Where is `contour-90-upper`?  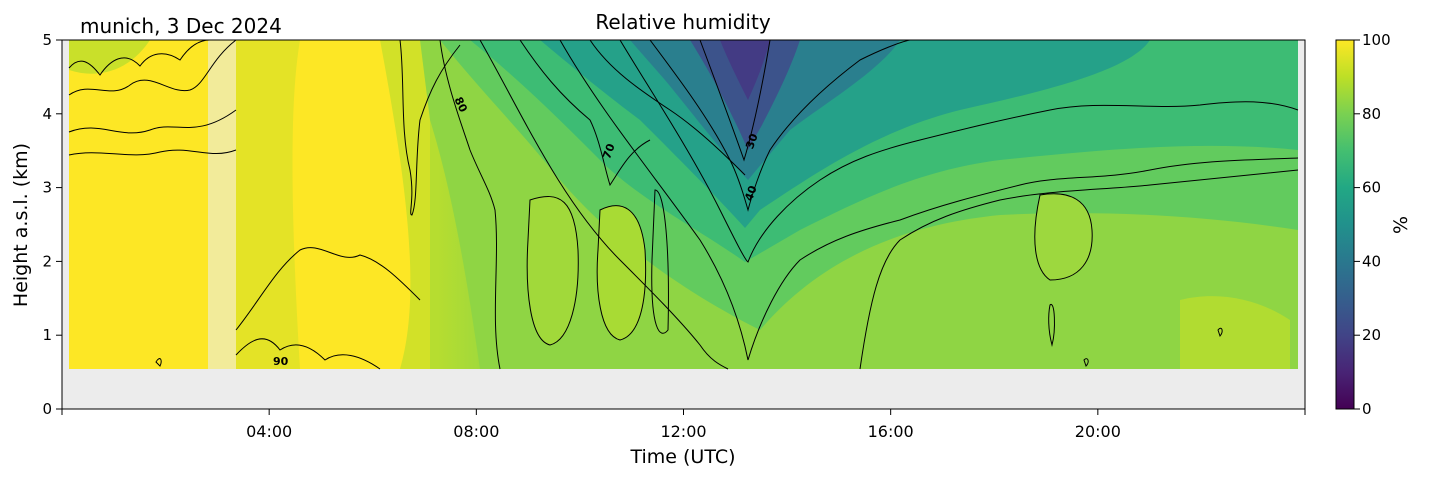
contour-90-upper is located at coordinates (139, 58).